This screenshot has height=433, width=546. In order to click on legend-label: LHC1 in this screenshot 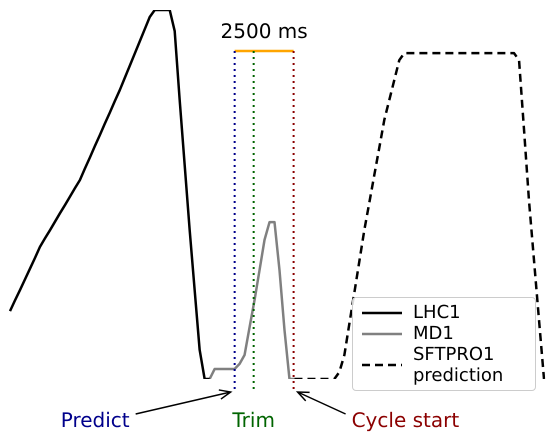, I will do `click(437, 312)`.